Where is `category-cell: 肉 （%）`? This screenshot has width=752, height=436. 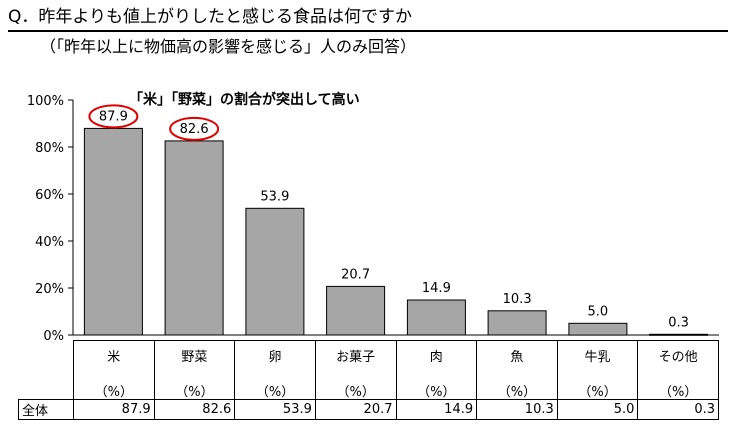 category-cell: 肉 （%） is located at coordinates (436, 370).